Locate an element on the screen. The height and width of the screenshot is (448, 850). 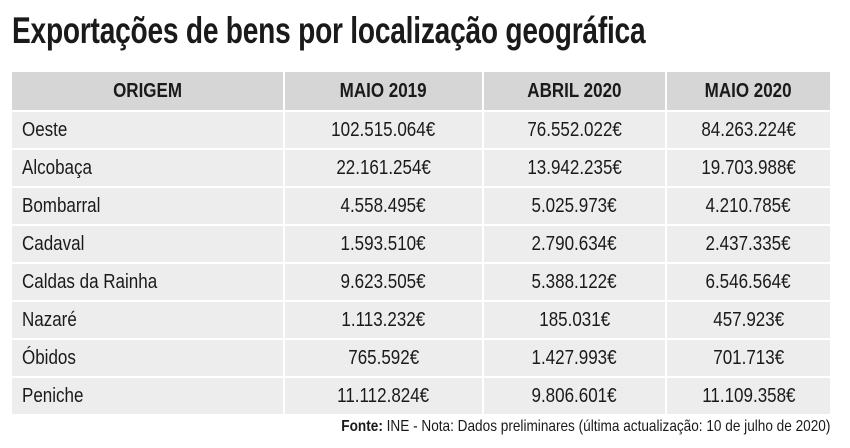
value-cell: 4.210.785€ is located at coordinates (748, 206).